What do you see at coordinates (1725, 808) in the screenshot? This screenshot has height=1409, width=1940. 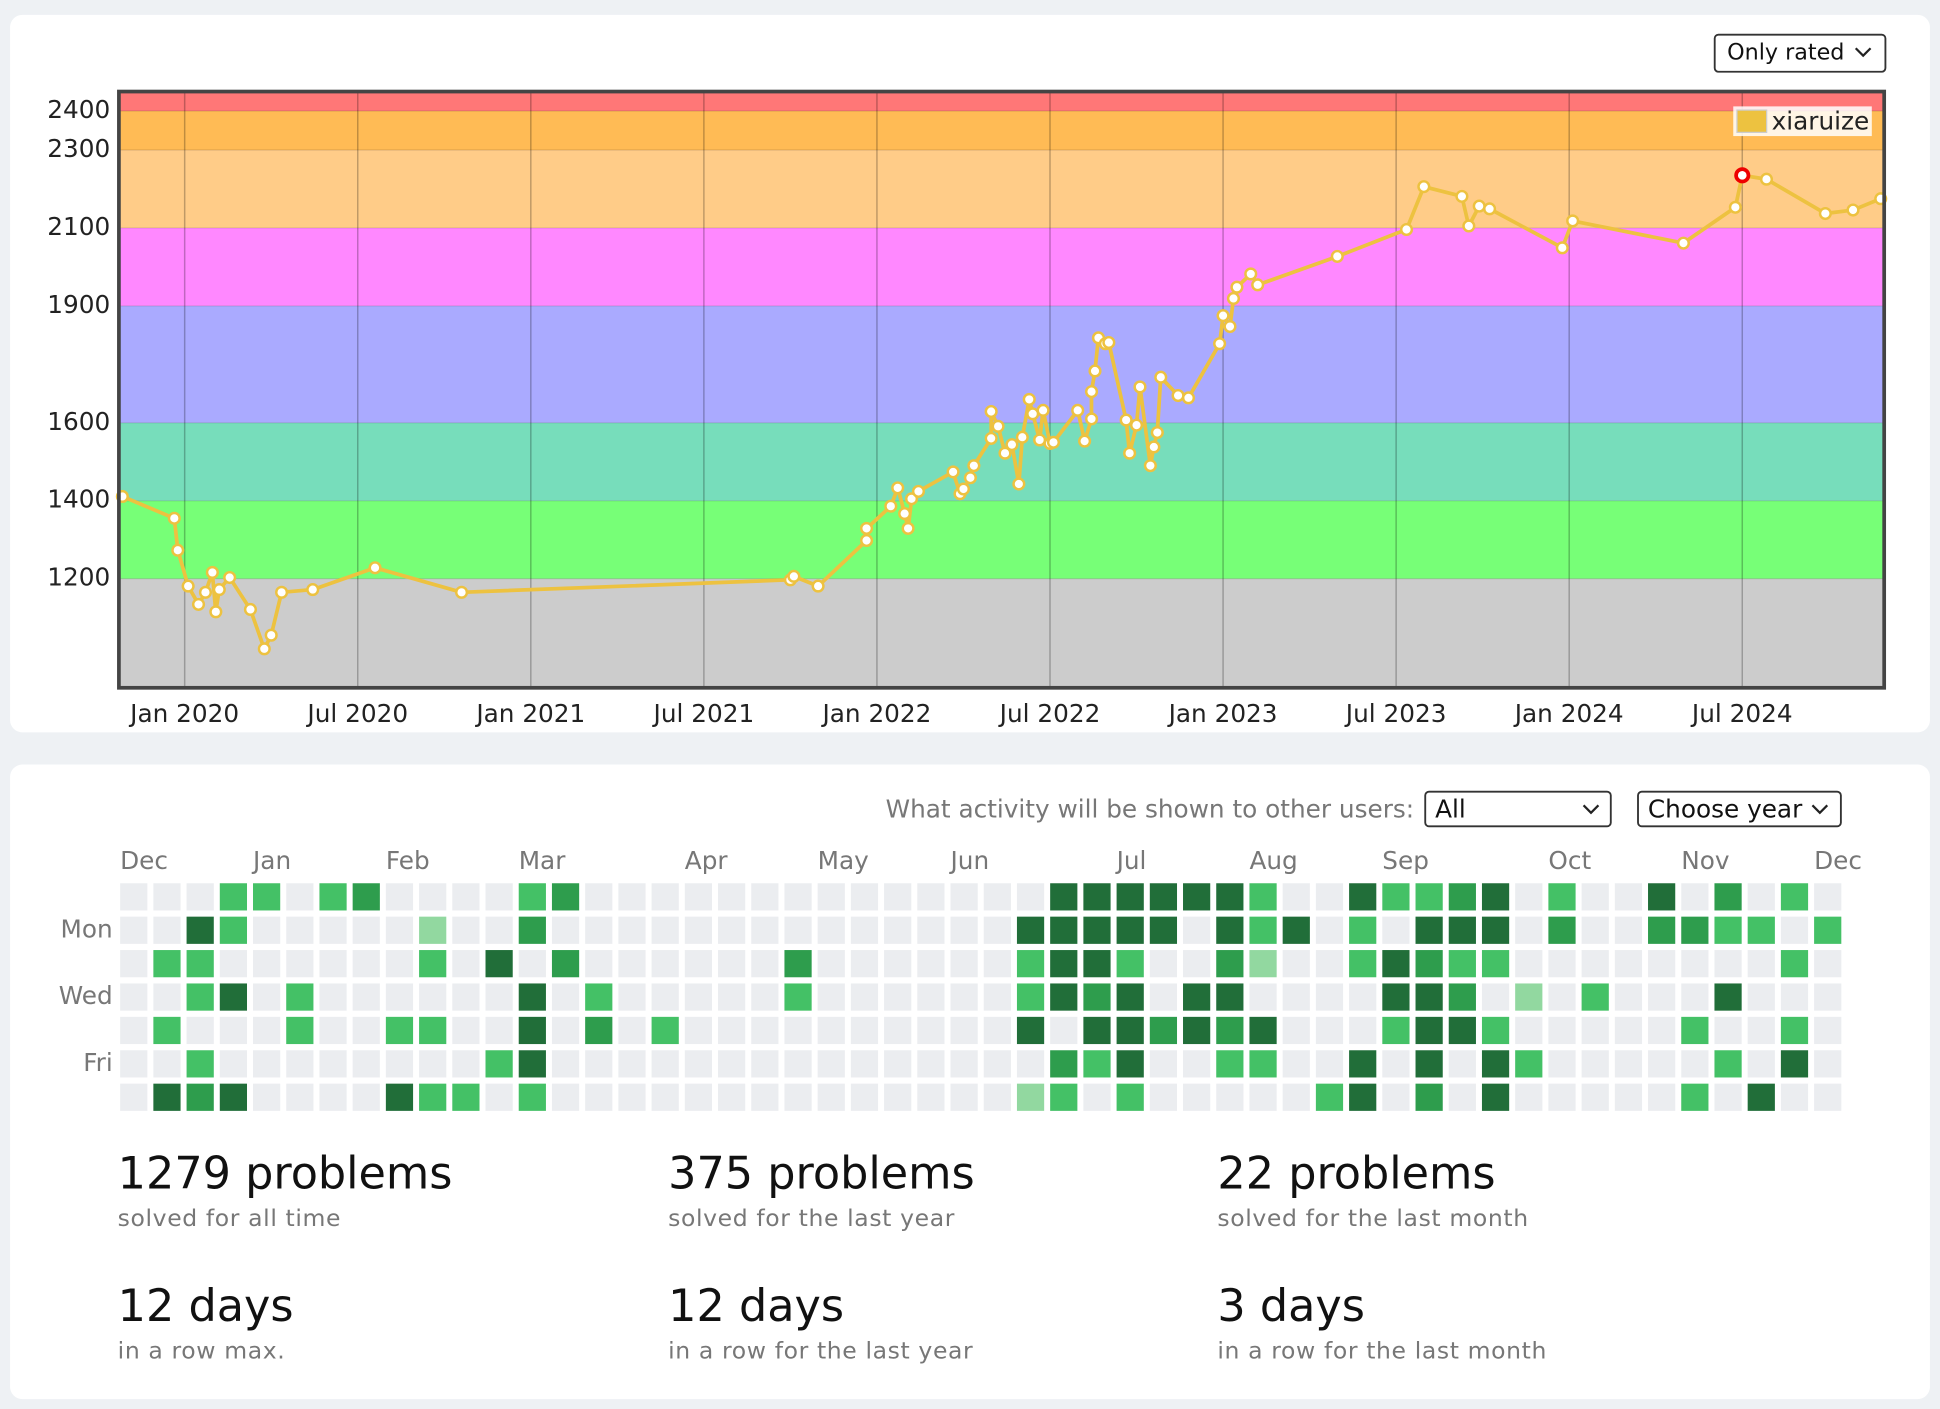 I see `select-value: Choose year` at bounding box center [1725, 808].